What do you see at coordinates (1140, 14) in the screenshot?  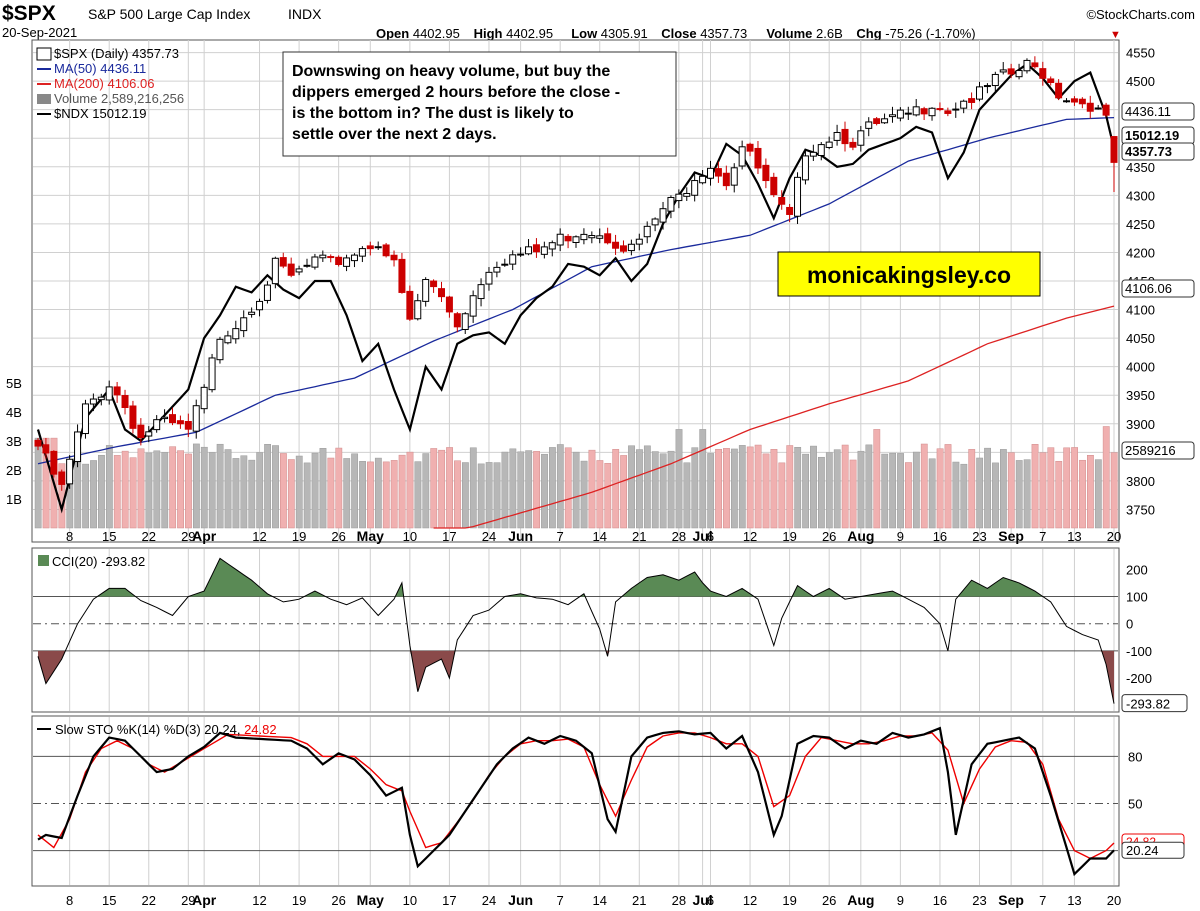 I see `copyright: ©StockCharts.com` at bounding box center [1140, 14].